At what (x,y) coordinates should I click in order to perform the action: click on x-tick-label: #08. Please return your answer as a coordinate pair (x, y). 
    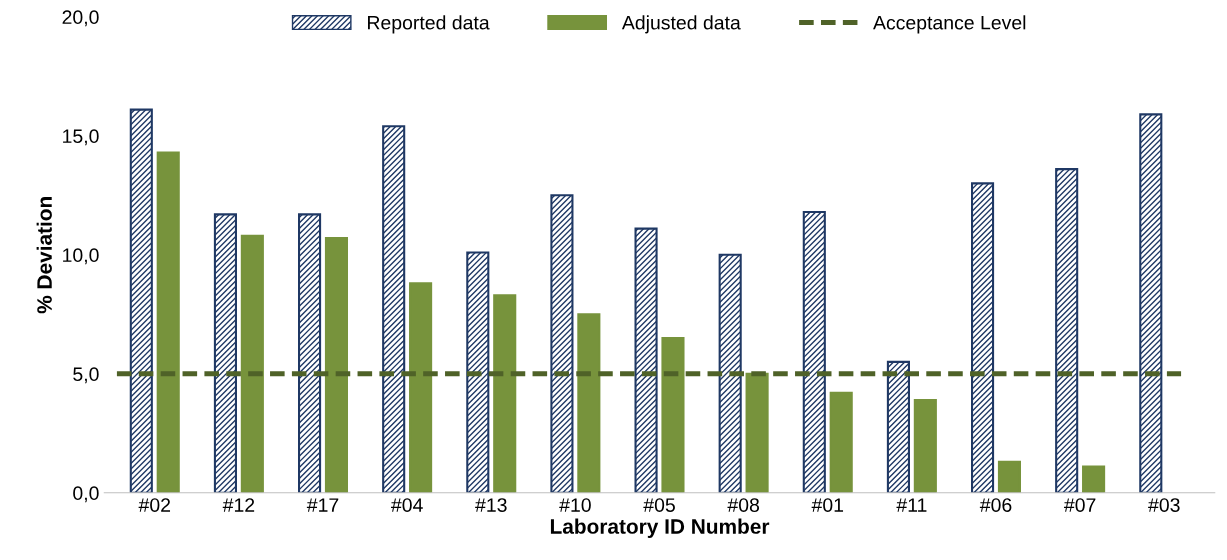
    Looking at the image, I should click on (743, 505).